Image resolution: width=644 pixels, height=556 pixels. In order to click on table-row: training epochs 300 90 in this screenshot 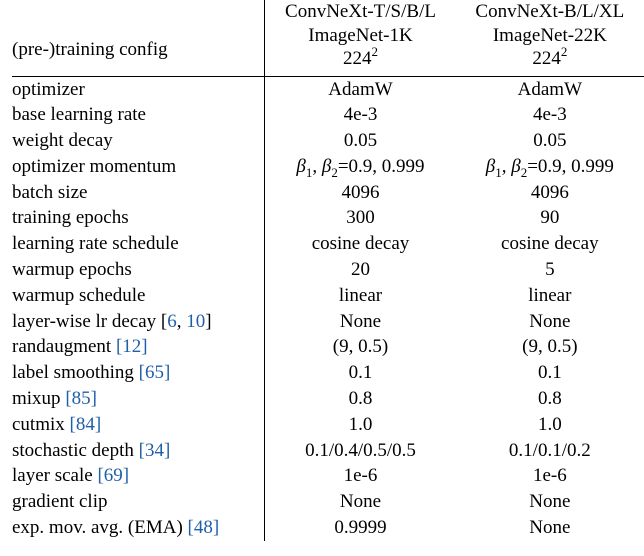, I will do `click(328, 218)`.